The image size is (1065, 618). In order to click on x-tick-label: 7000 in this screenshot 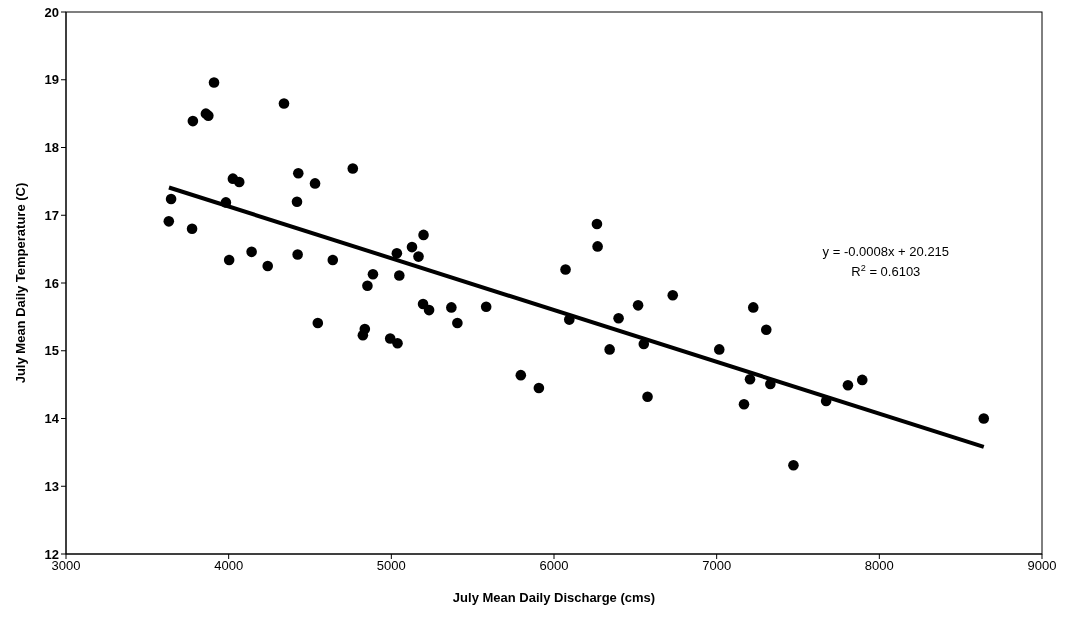, I will do `click(717, 566)`.